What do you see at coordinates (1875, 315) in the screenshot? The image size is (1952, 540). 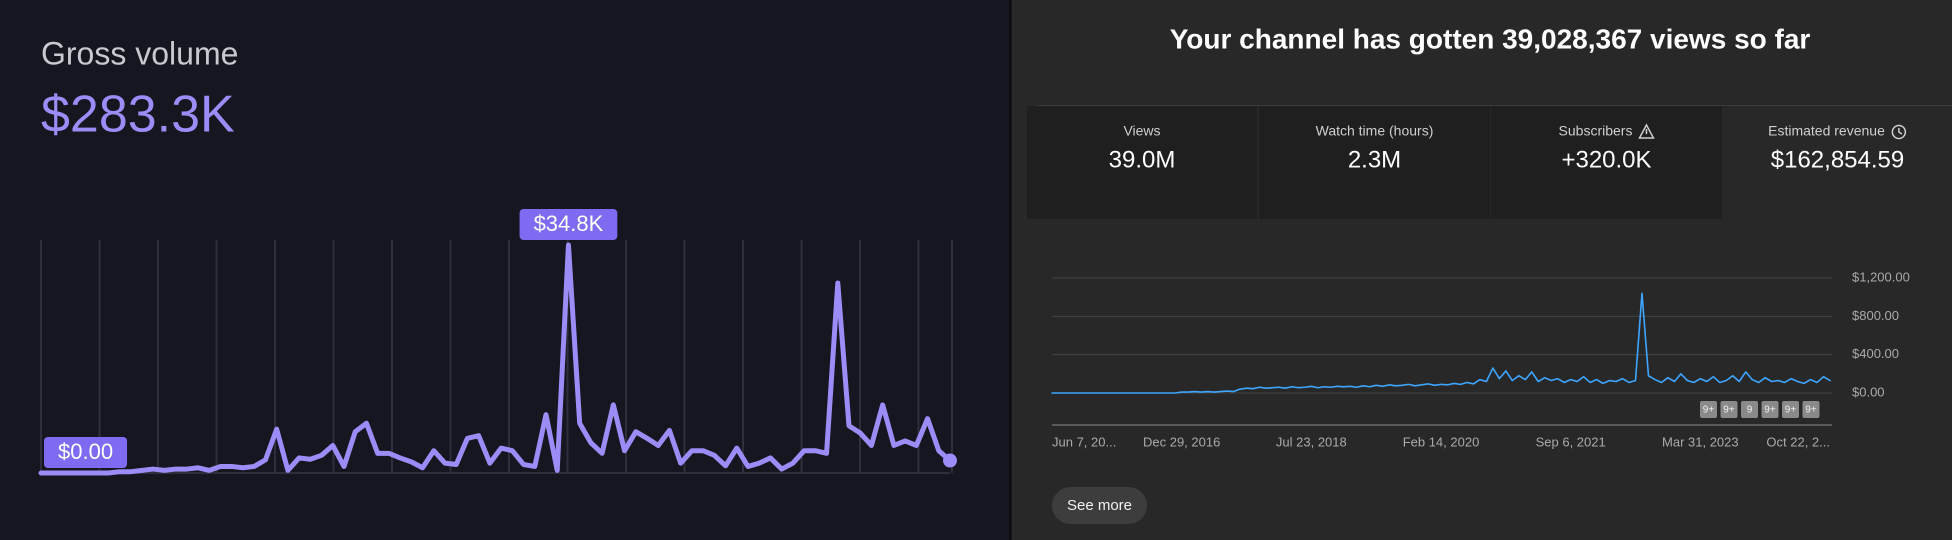 I see `y-tick-label: $800.00` at bounding box center [1875, 315].